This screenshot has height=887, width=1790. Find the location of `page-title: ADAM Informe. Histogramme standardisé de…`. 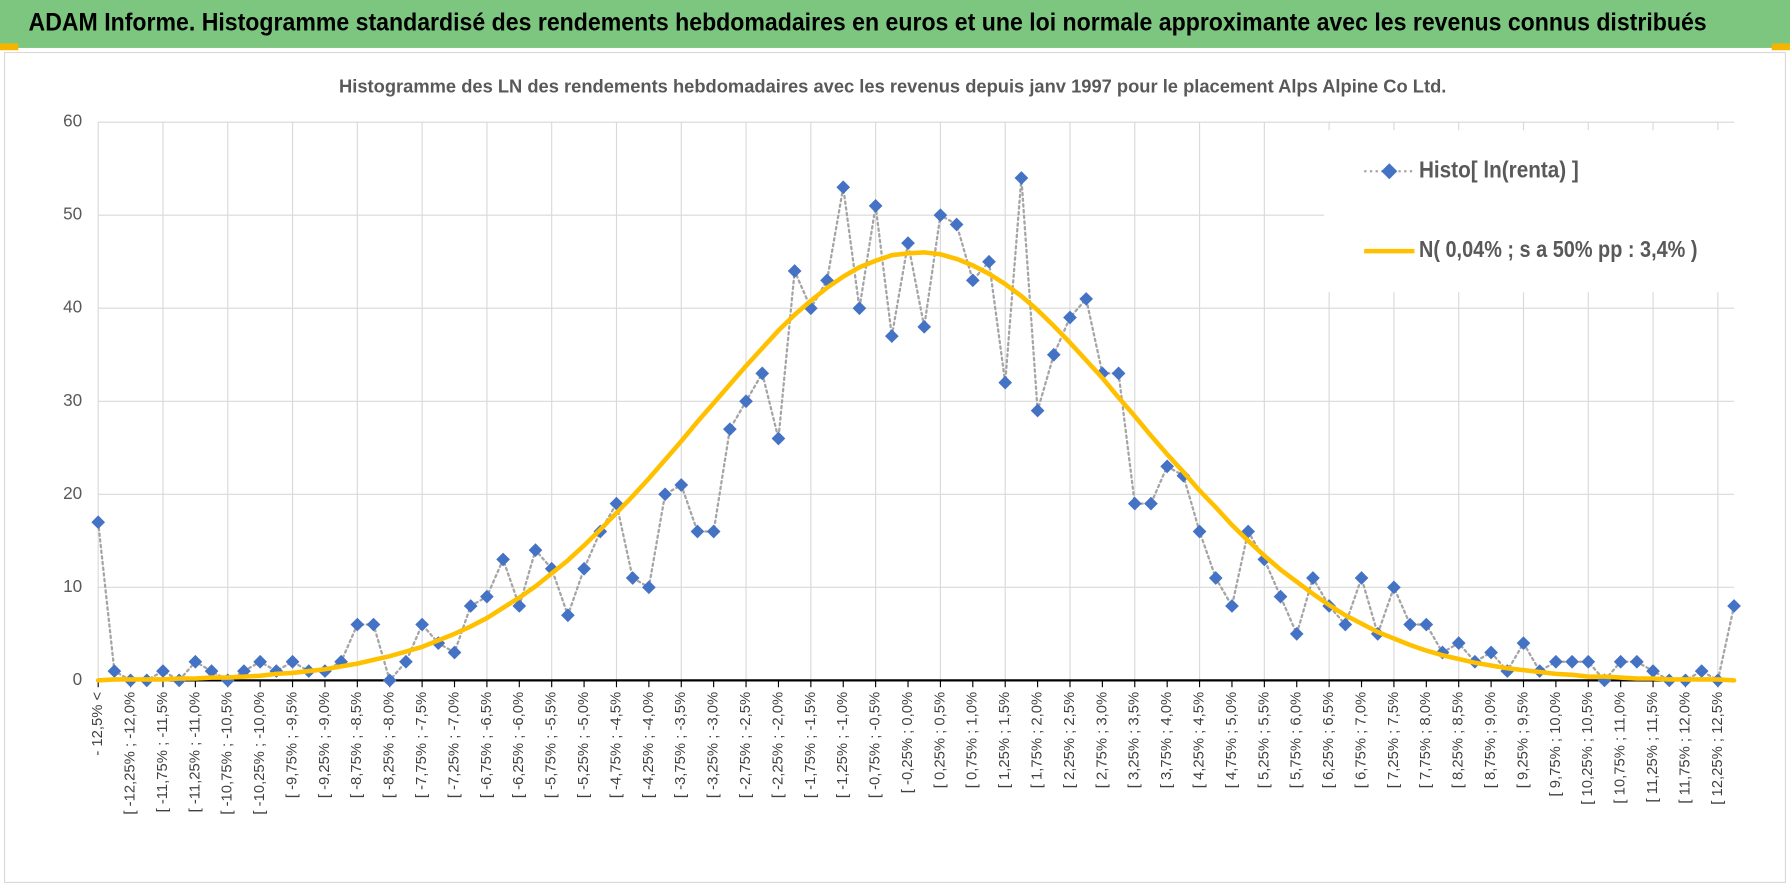

page-title: ADAM Informe. Histogramme standardisé de… is located at coordinates (868, 23).